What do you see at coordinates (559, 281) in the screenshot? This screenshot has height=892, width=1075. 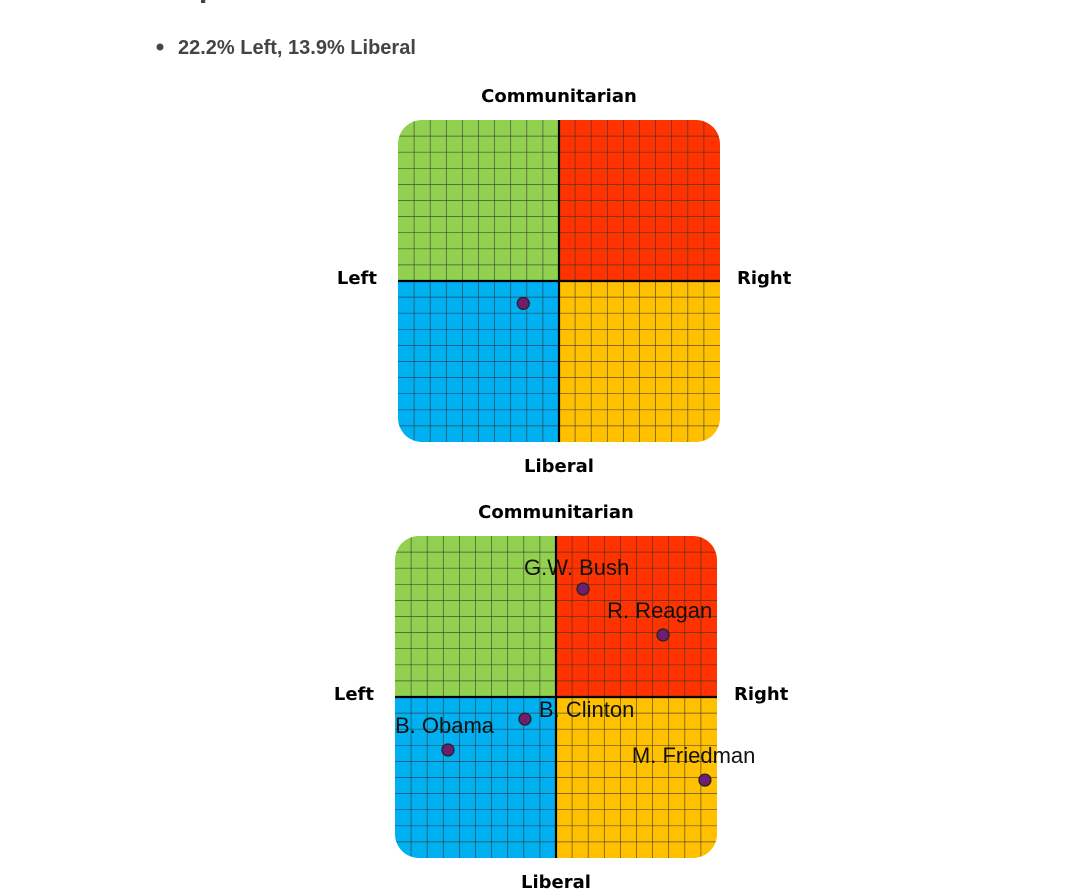 I see `compass` at bounding box center [559, 281].